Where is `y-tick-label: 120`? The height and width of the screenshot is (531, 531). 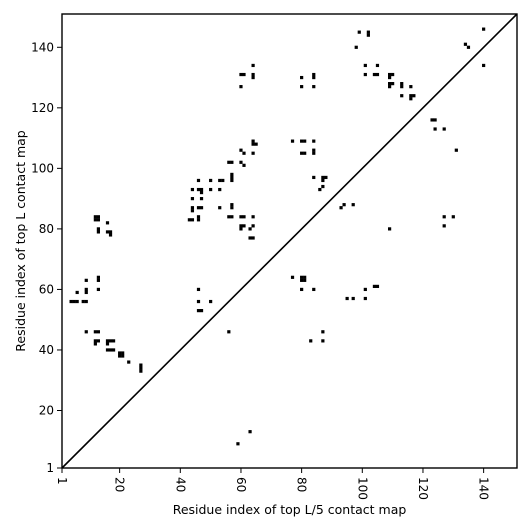
y-tick-label: 120 is located at coordinates (42, 108).